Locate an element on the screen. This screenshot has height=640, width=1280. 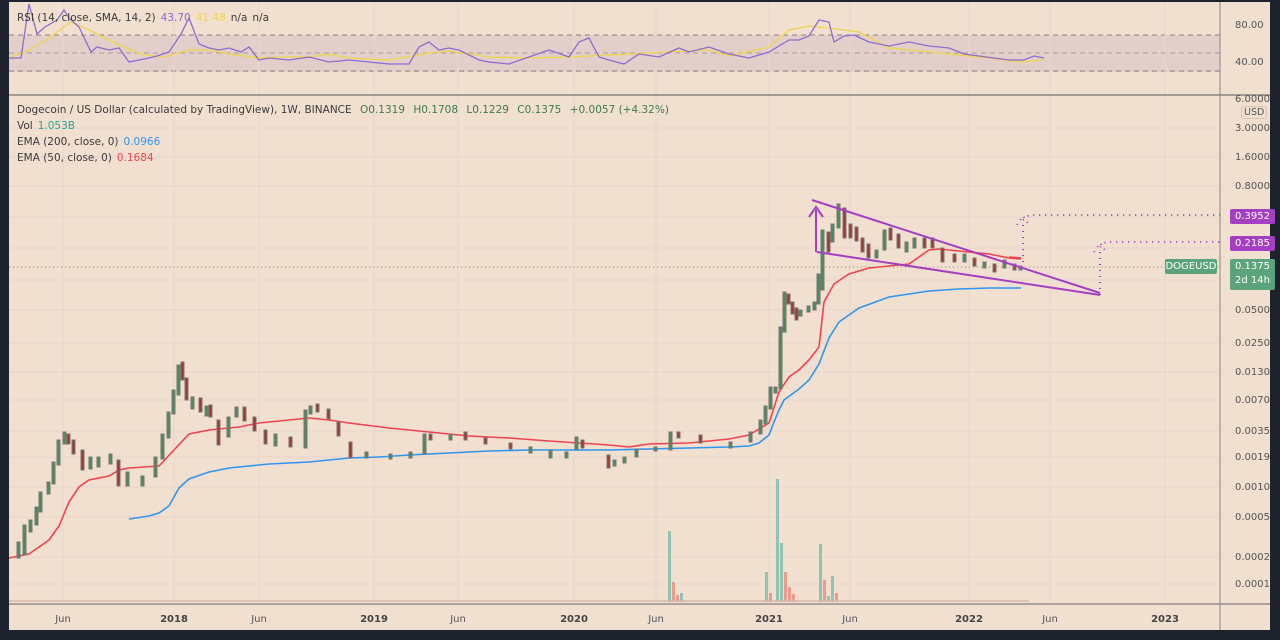
ohlc-high: H0.1708 is located at coordinates (435, 110).